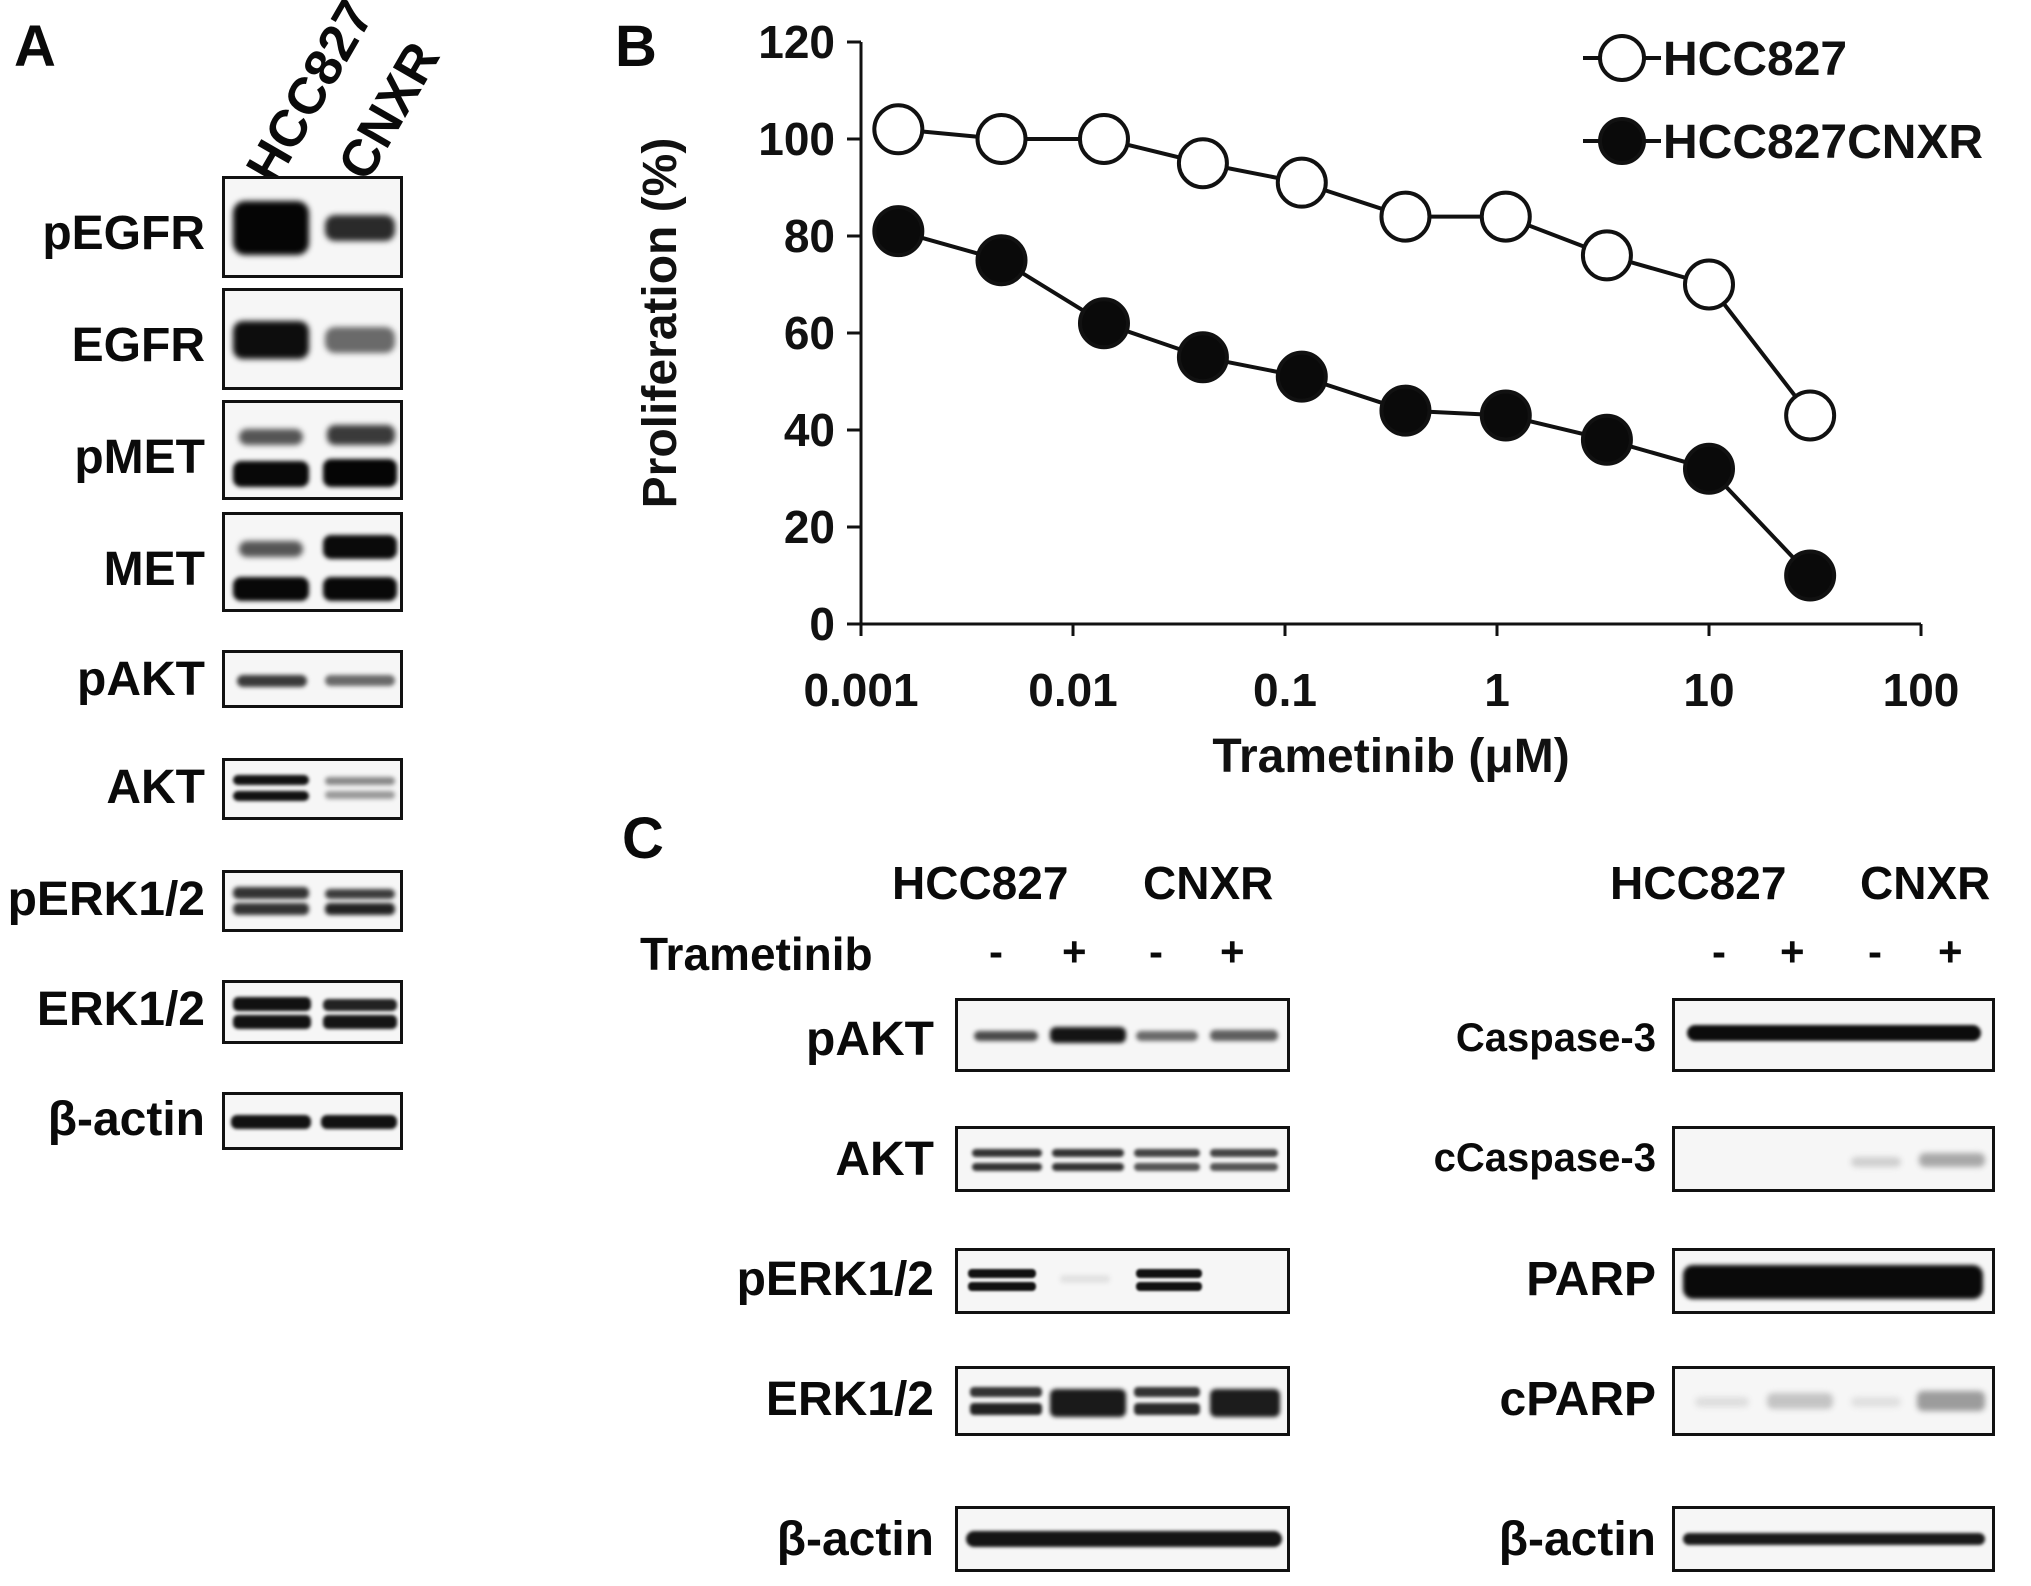  What do you see at coordinates (1792, 951) in the screenshot?
I see `c-right-sign-2: +` at bounding box center [1792, 951].